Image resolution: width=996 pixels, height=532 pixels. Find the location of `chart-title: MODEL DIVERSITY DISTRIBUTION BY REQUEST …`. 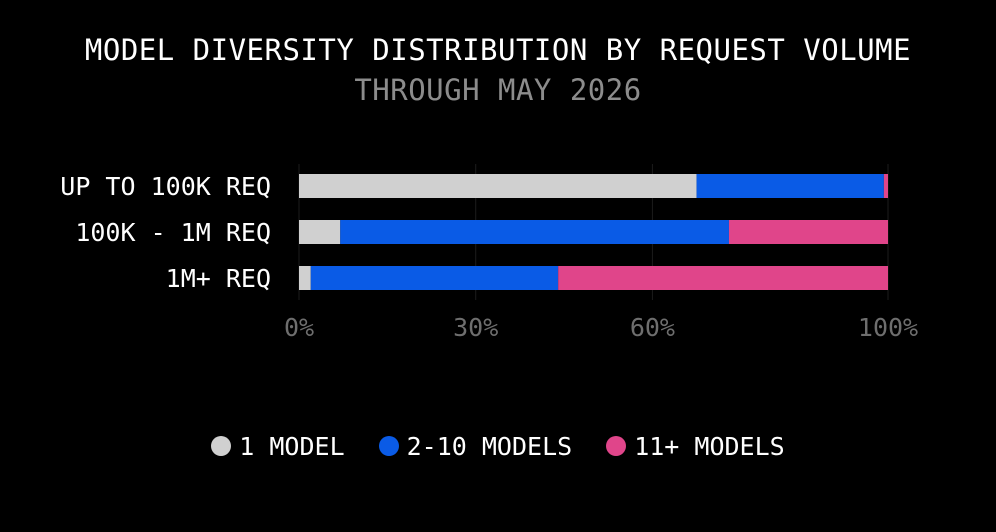

chart-title: MODEL DIVERSITY DISTRIBUTION BY REQUEST … is located at coordinates (498, 50).